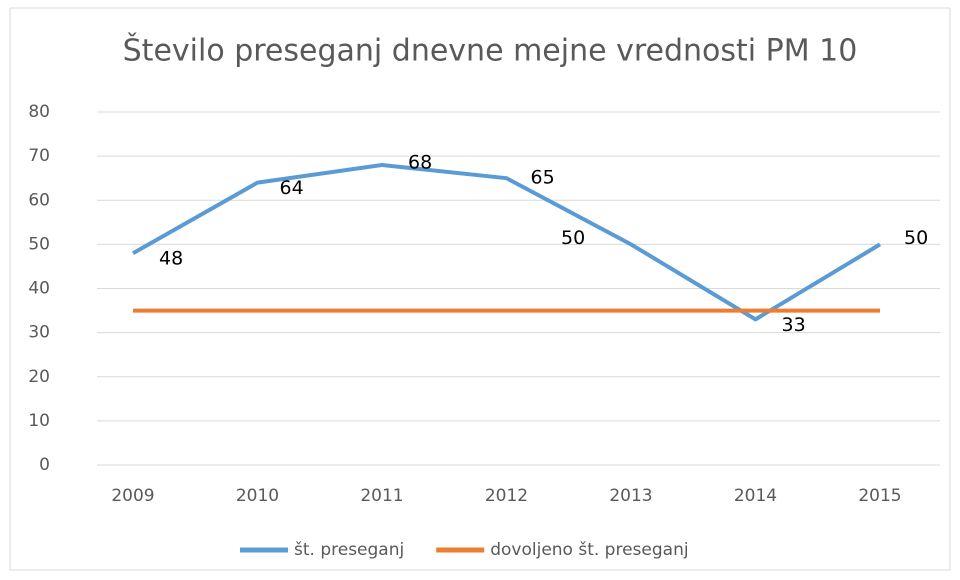  I want to click on y-tick-label: 60, so click(39, 200).